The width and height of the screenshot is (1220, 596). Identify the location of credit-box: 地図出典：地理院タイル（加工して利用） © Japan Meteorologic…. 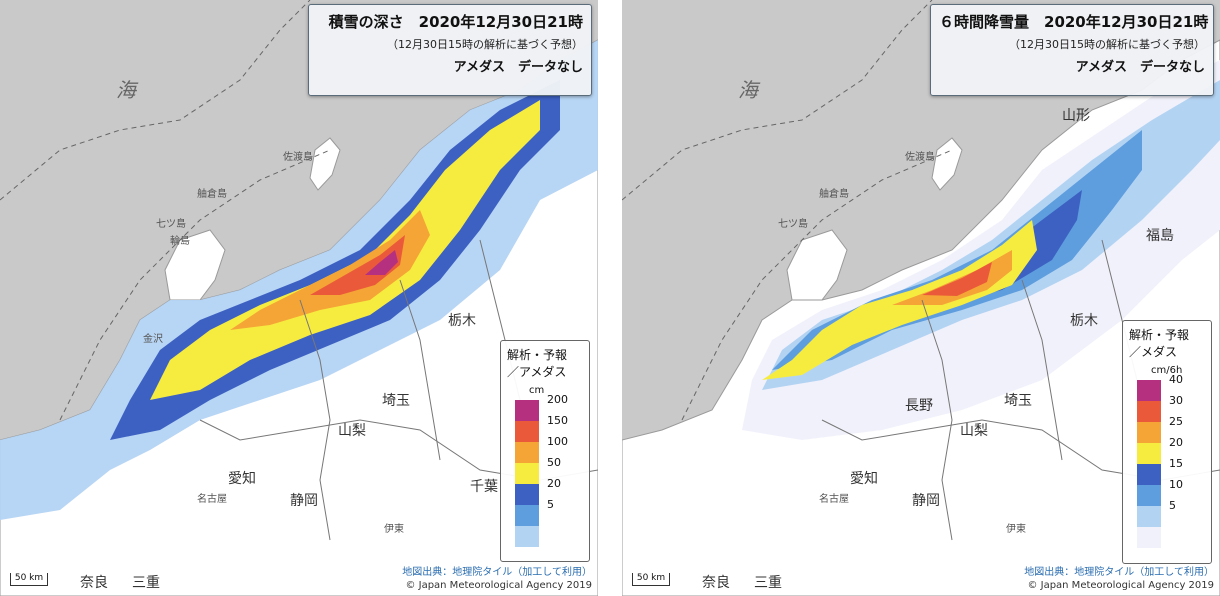
(486, 579).